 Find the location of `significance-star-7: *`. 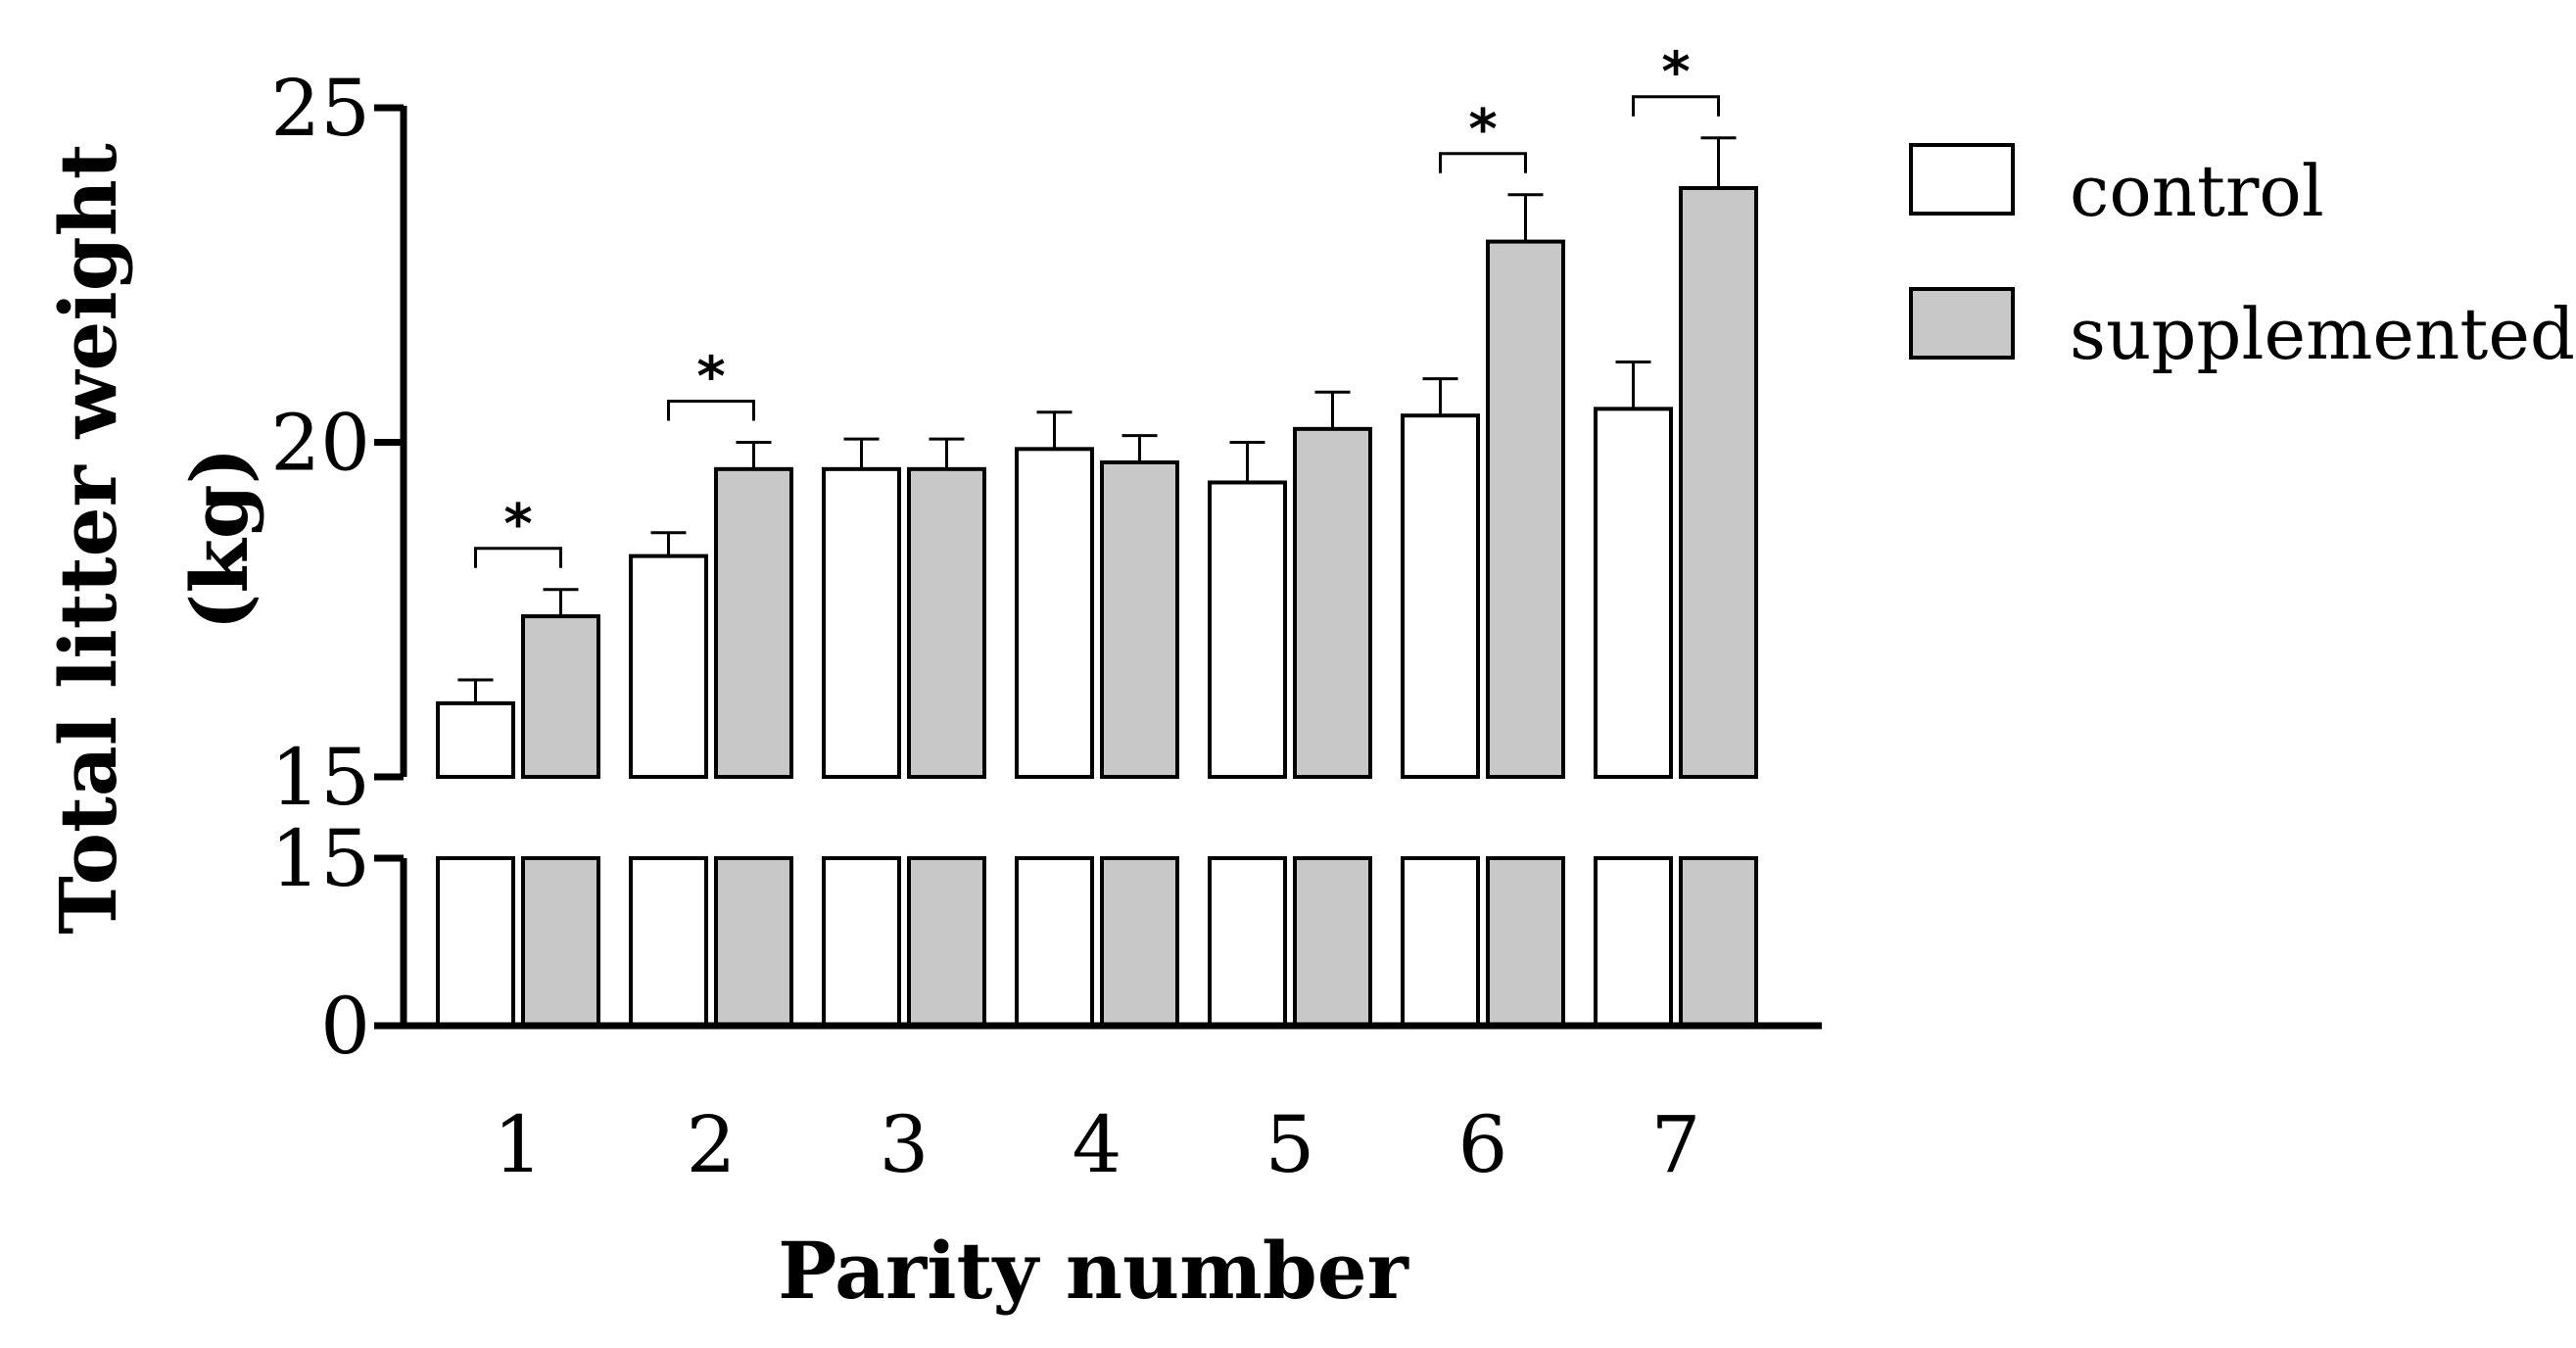

significance-star-7: * is located at coordinates (1676, 73).